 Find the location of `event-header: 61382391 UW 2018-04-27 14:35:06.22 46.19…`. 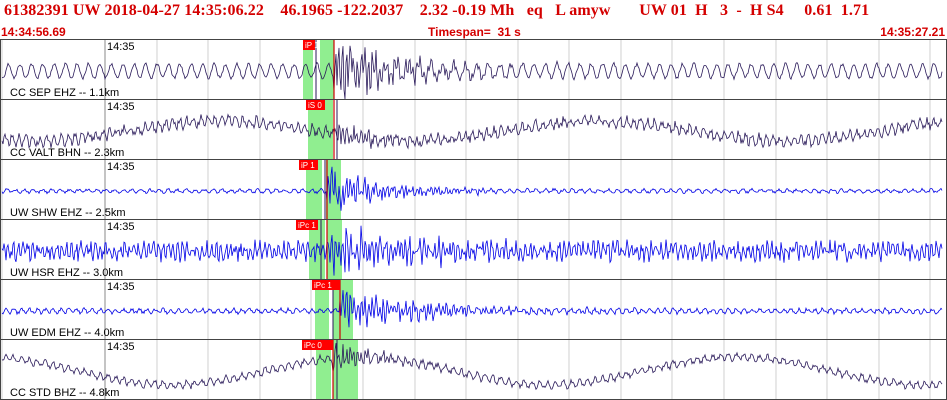

event-header: 61382391 UW 2018-04-27 14:35:06.22 46.19… is located at coordinates (473, 19).